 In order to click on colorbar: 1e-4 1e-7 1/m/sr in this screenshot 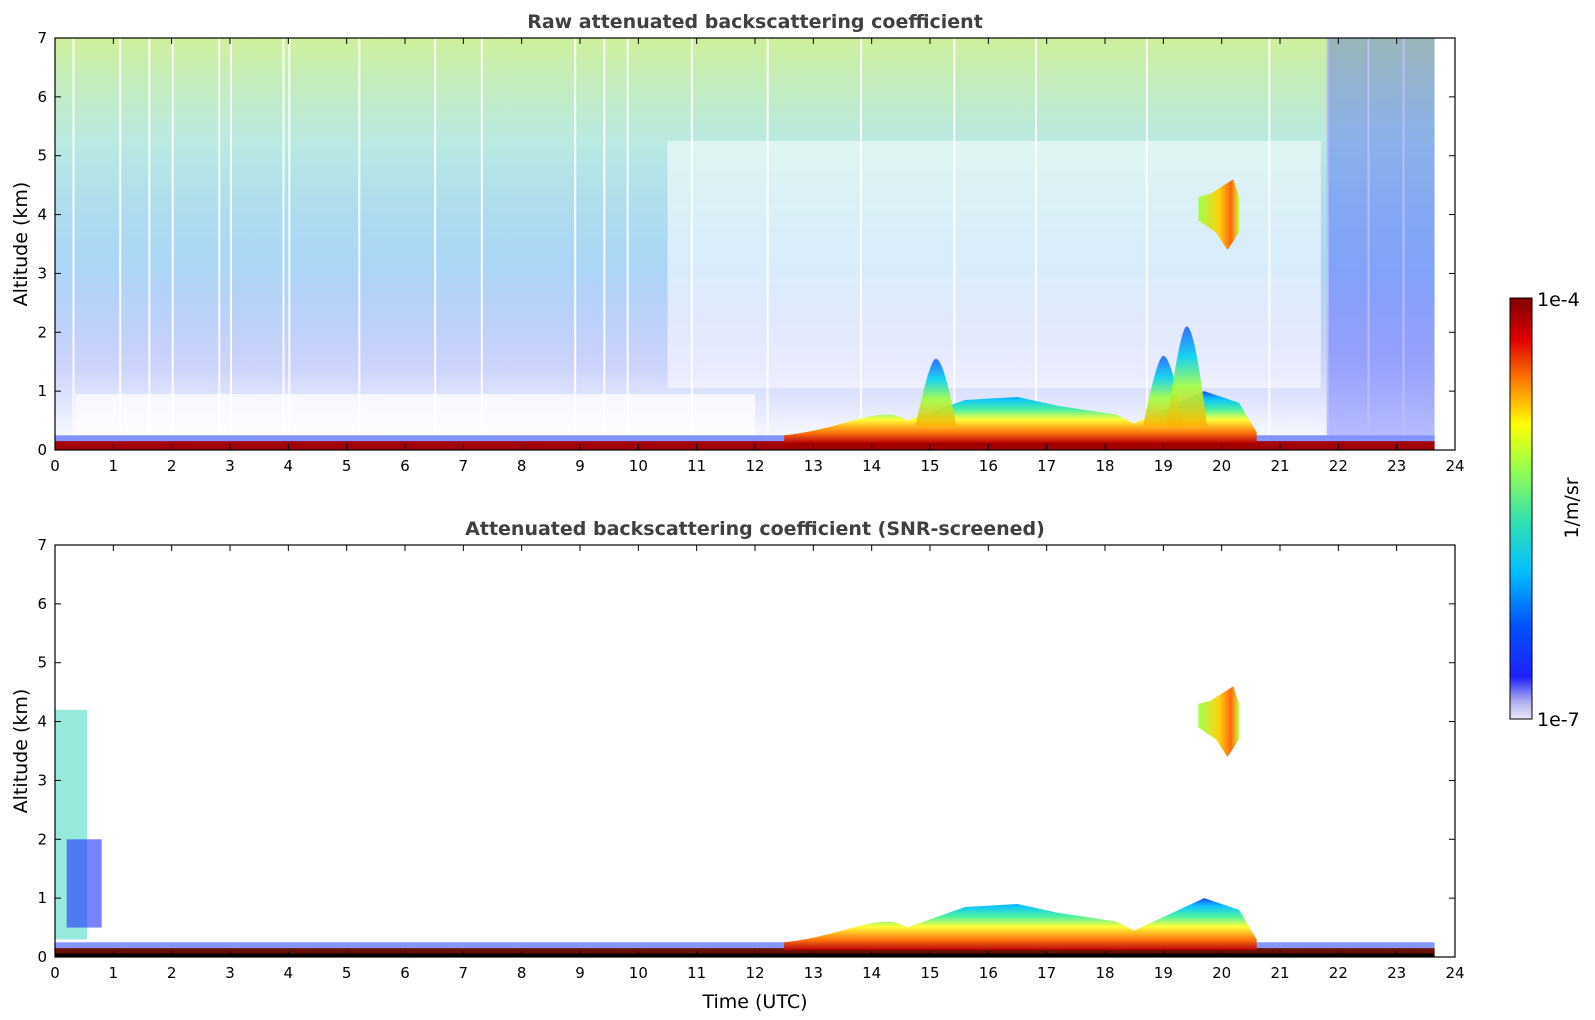, I will do `click(1546, 510)`.